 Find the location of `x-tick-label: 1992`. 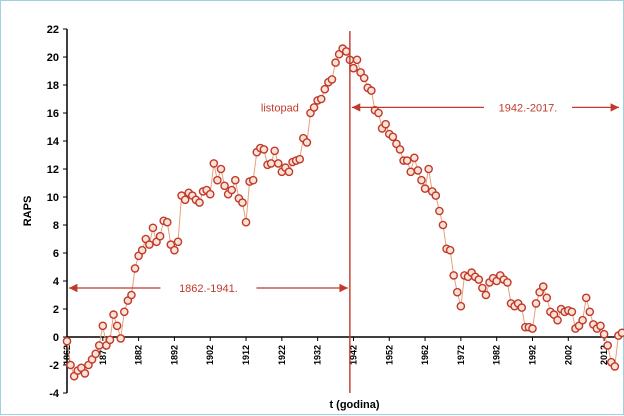

x-tick-label: 1992 is located at coordinates (532, 355).